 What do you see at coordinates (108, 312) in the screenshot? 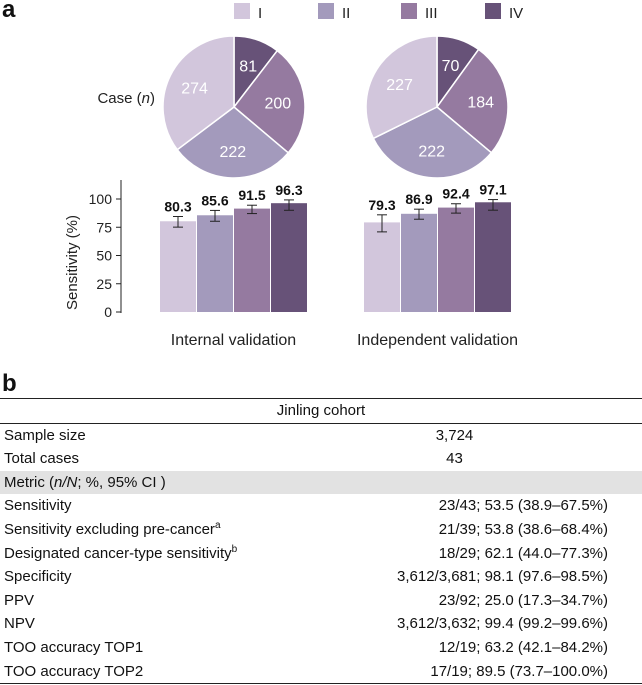
I see `y-tick-label: 0` at bounding box center [108, 312].